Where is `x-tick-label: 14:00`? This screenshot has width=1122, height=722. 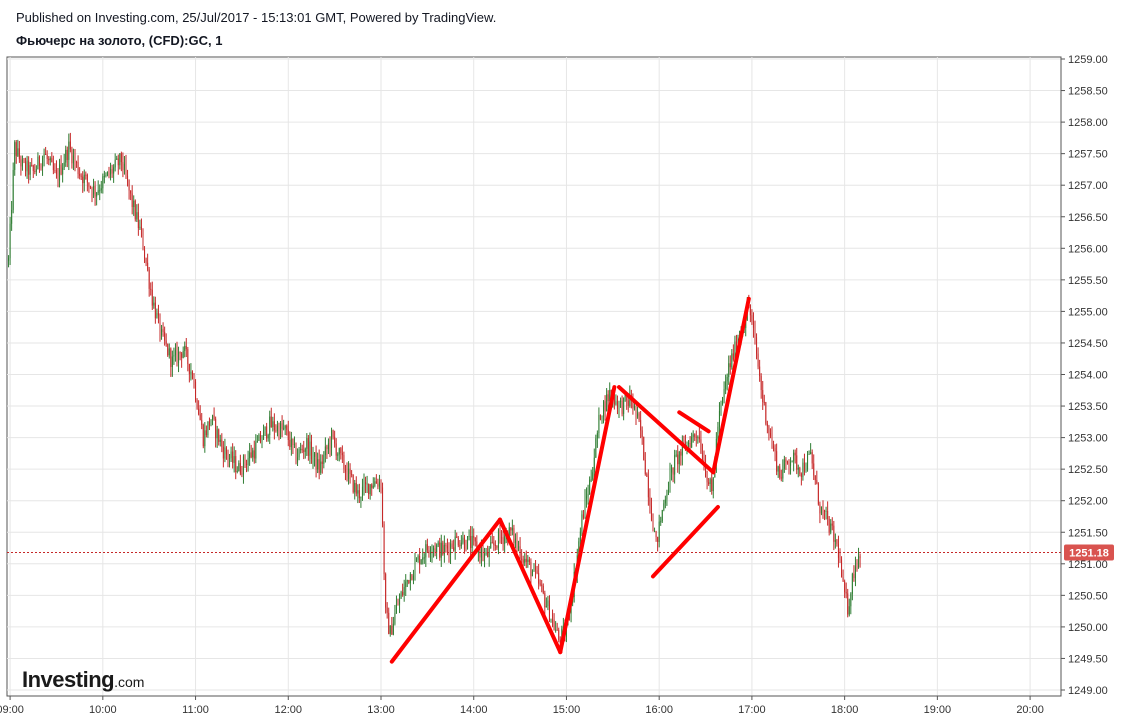 x-tick-label: 14:00 is located at coordinates (474, 710).